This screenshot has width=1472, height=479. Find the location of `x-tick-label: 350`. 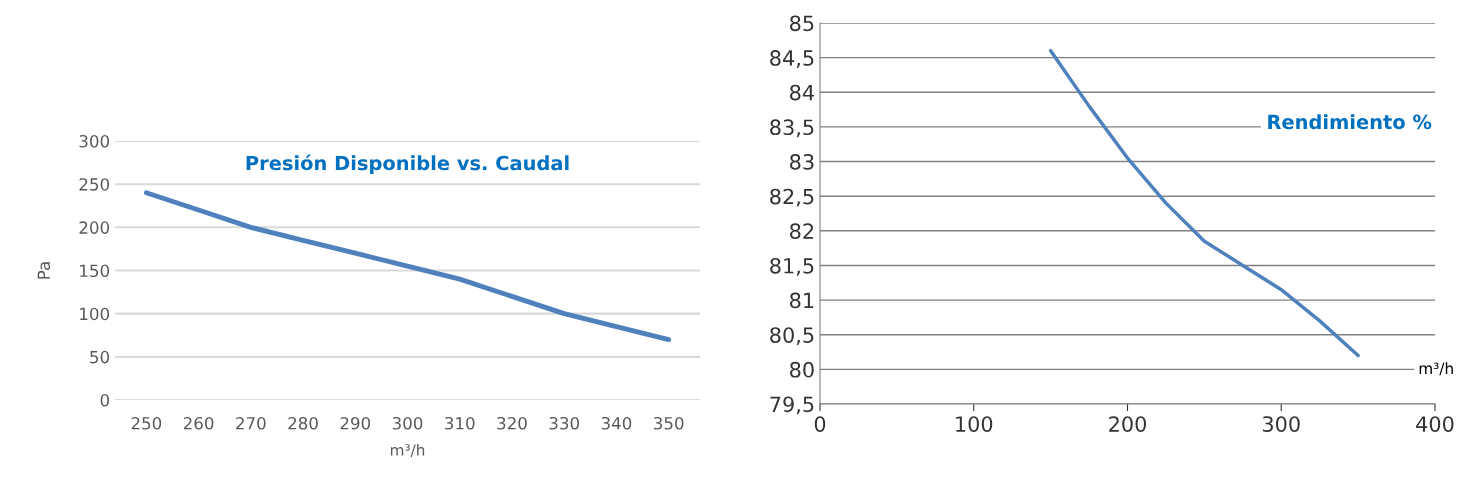

x-tick-label: 350 is located at coordinates (669, 423).